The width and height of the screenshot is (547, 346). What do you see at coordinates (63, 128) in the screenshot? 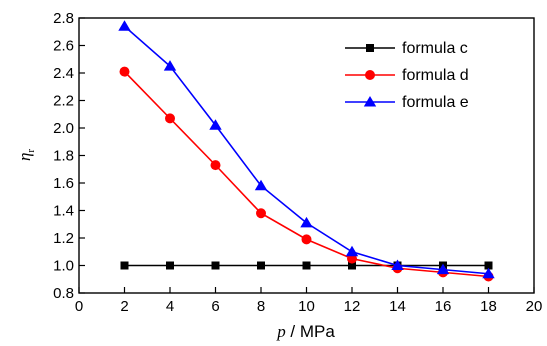
I see `y-tick-label: 2.0` at bounding box center [63, 128].